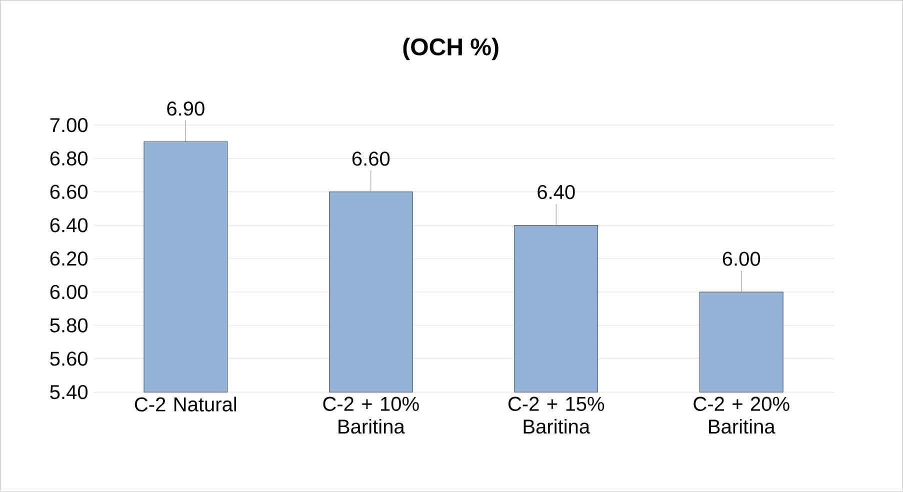  Describe the element at coordinates (69, 225) in the screenshot. I see `y-tick-label: 6.40` at that location.